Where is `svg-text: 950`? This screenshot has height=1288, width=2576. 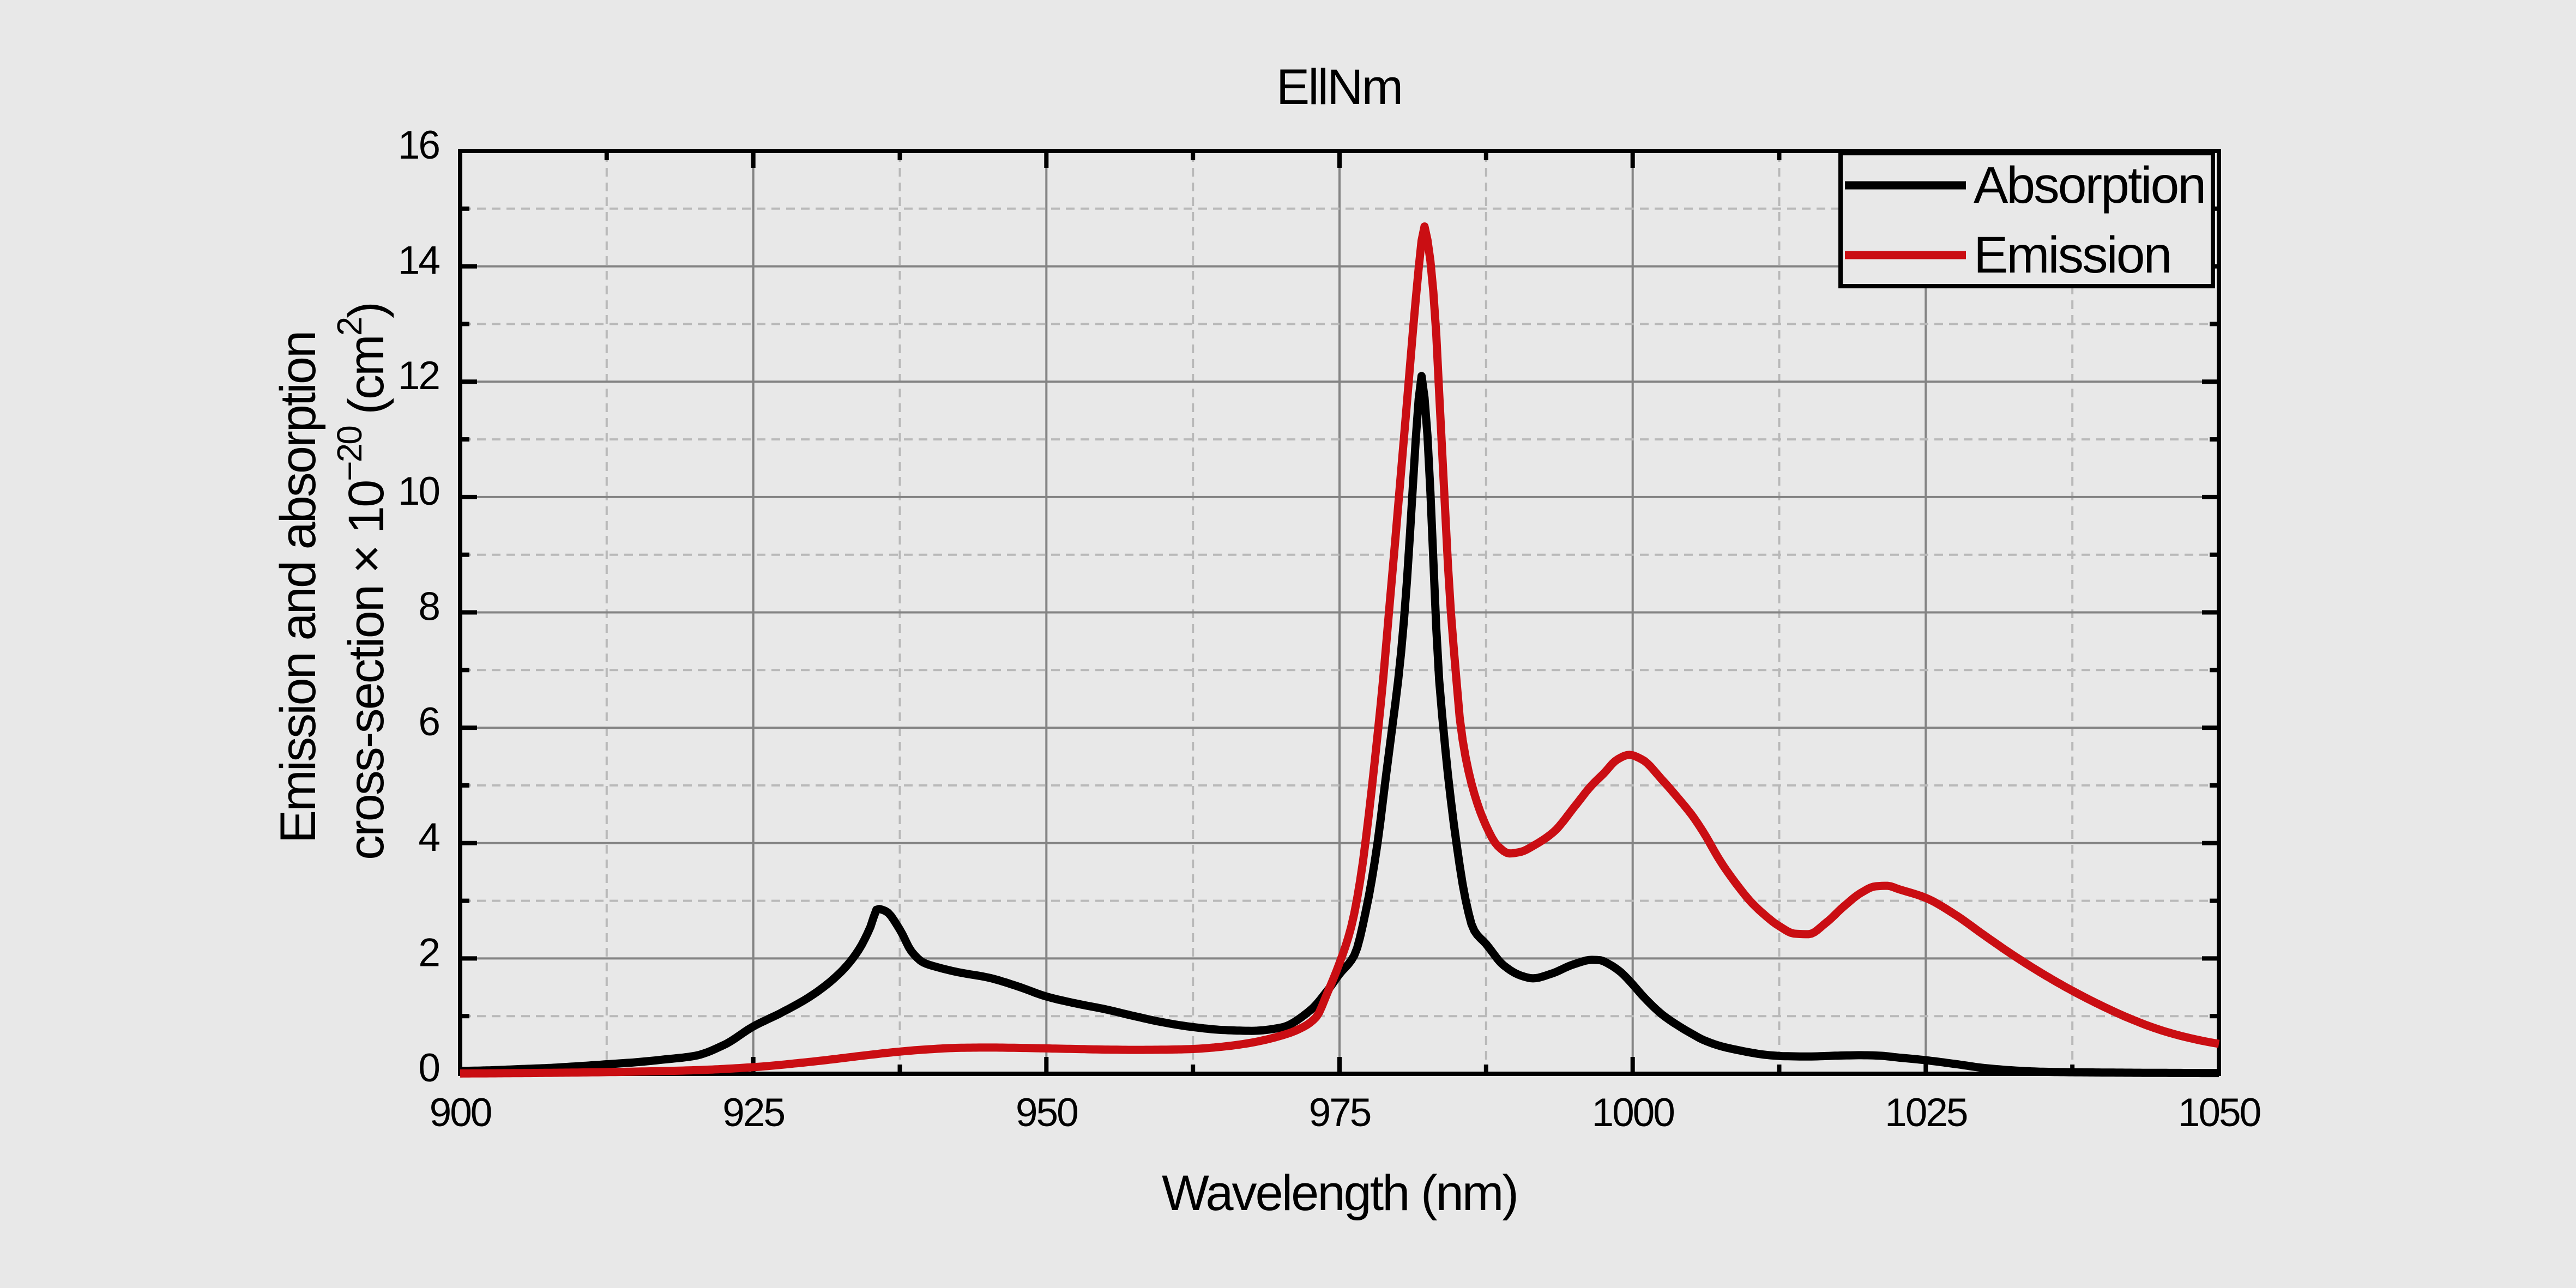 svg-text: 950 is located at coordinates (1046, 1113).